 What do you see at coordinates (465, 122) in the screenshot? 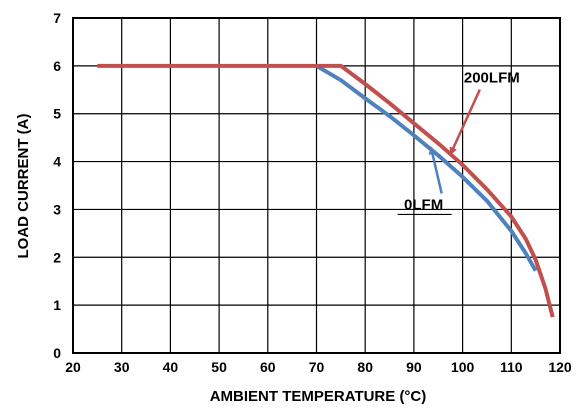
I see `annotation-arrow-200lfm` at bounding box center [465, 122].